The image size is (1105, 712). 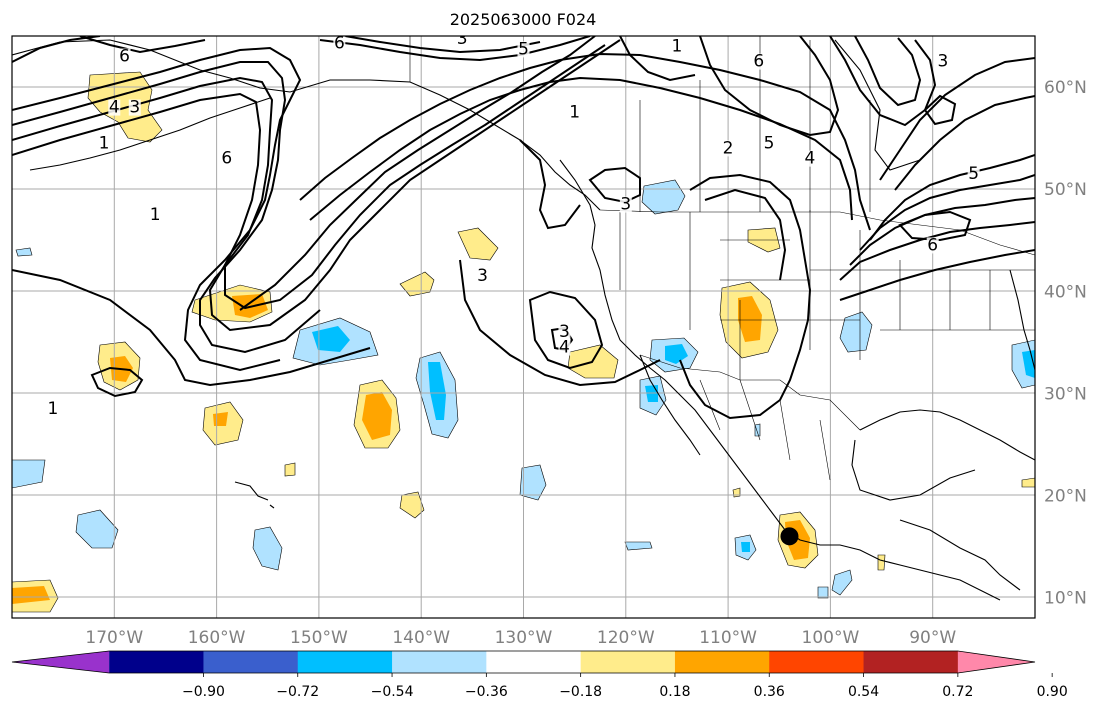 I want to click on central-america, so click(x=960, y=555).